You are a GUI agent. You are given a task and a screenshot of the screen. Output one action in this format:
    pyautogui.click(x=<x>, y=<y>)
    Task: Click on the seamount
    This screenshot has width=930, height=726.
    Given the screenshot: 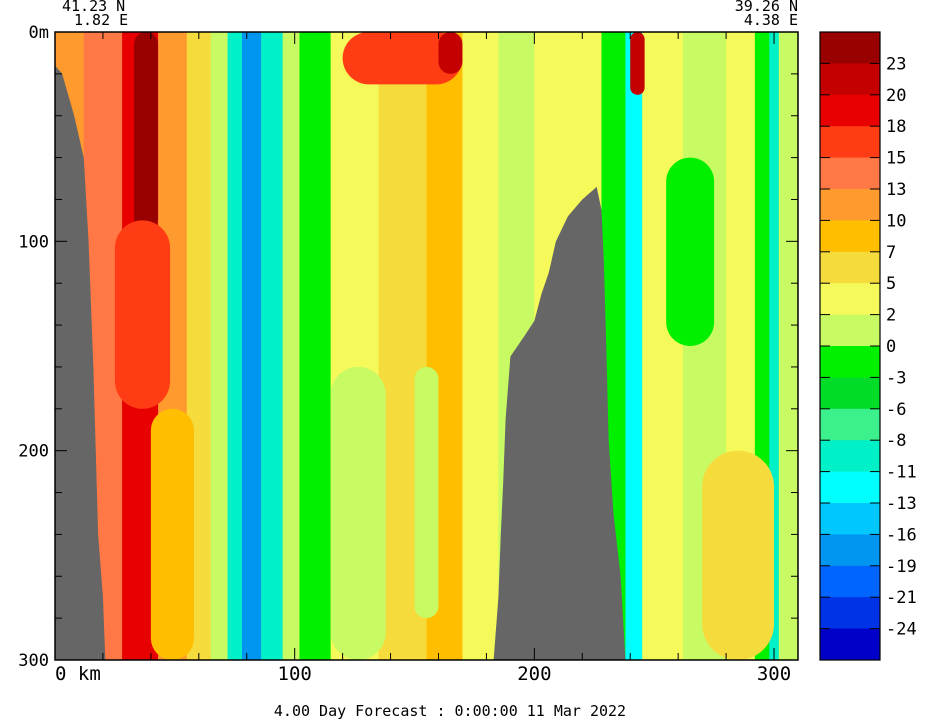 What is the action you would take?
    pyautogui.click(x=559, y=423)
    